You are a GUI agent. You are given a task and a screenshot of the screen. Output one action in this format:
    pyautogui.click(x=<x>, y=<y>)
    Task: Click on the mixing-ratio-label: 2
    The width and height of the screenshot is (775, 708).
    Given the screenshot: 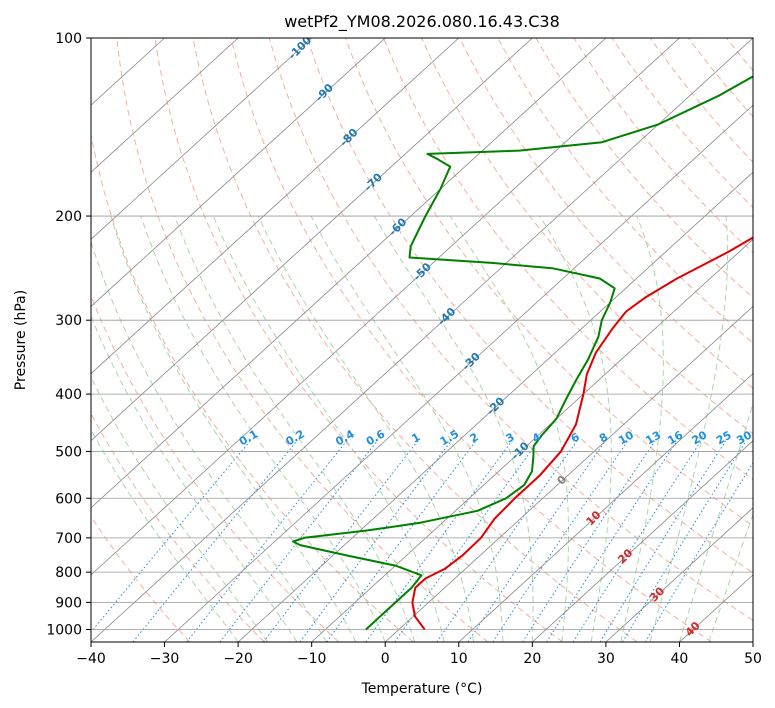 What is the action you would take?
    pyautogui.click(x=474, y=437)
    